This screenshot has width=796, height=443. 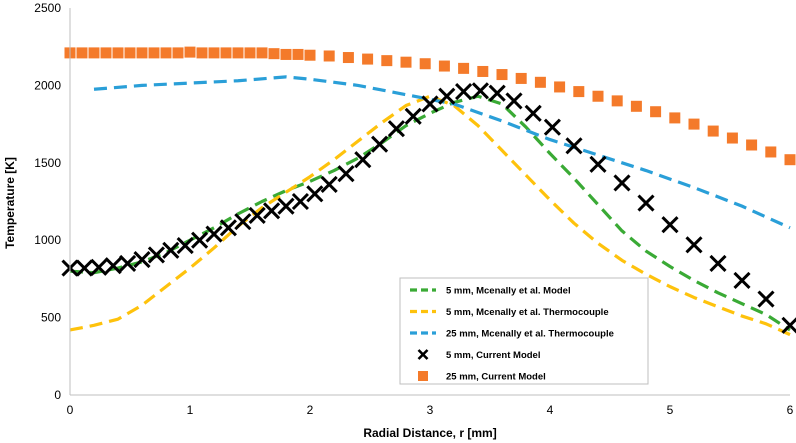 What do you see at coordinates (57, 395) in the screenshot?
I see `y-tick-label: 0` at bounding box center [57, 395].